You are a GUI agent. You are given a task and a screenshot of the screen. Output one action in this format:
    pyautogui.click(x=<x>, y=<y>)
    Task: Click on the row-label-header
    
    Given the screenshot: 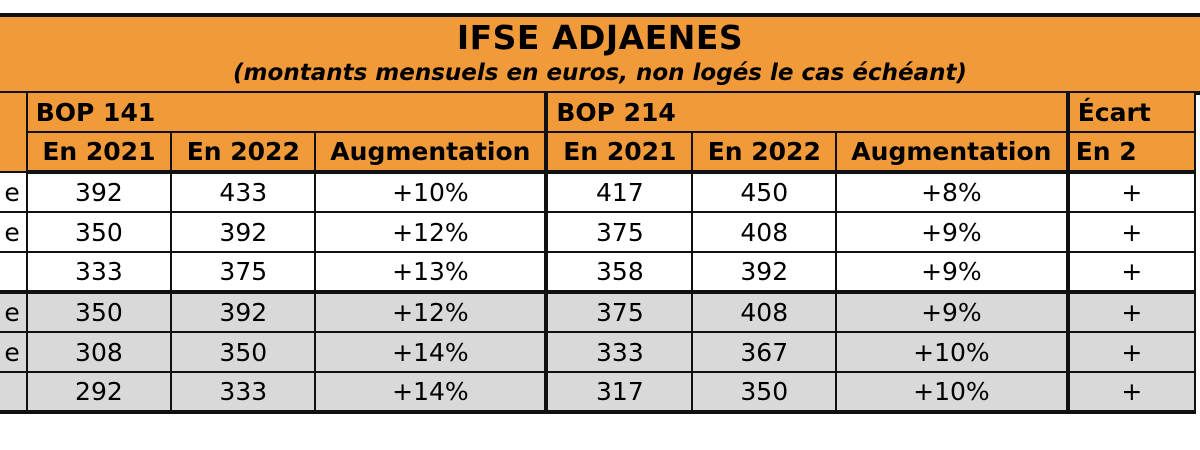 What is the action you would take?
    pyautogui.click(x=14, y=132)
    